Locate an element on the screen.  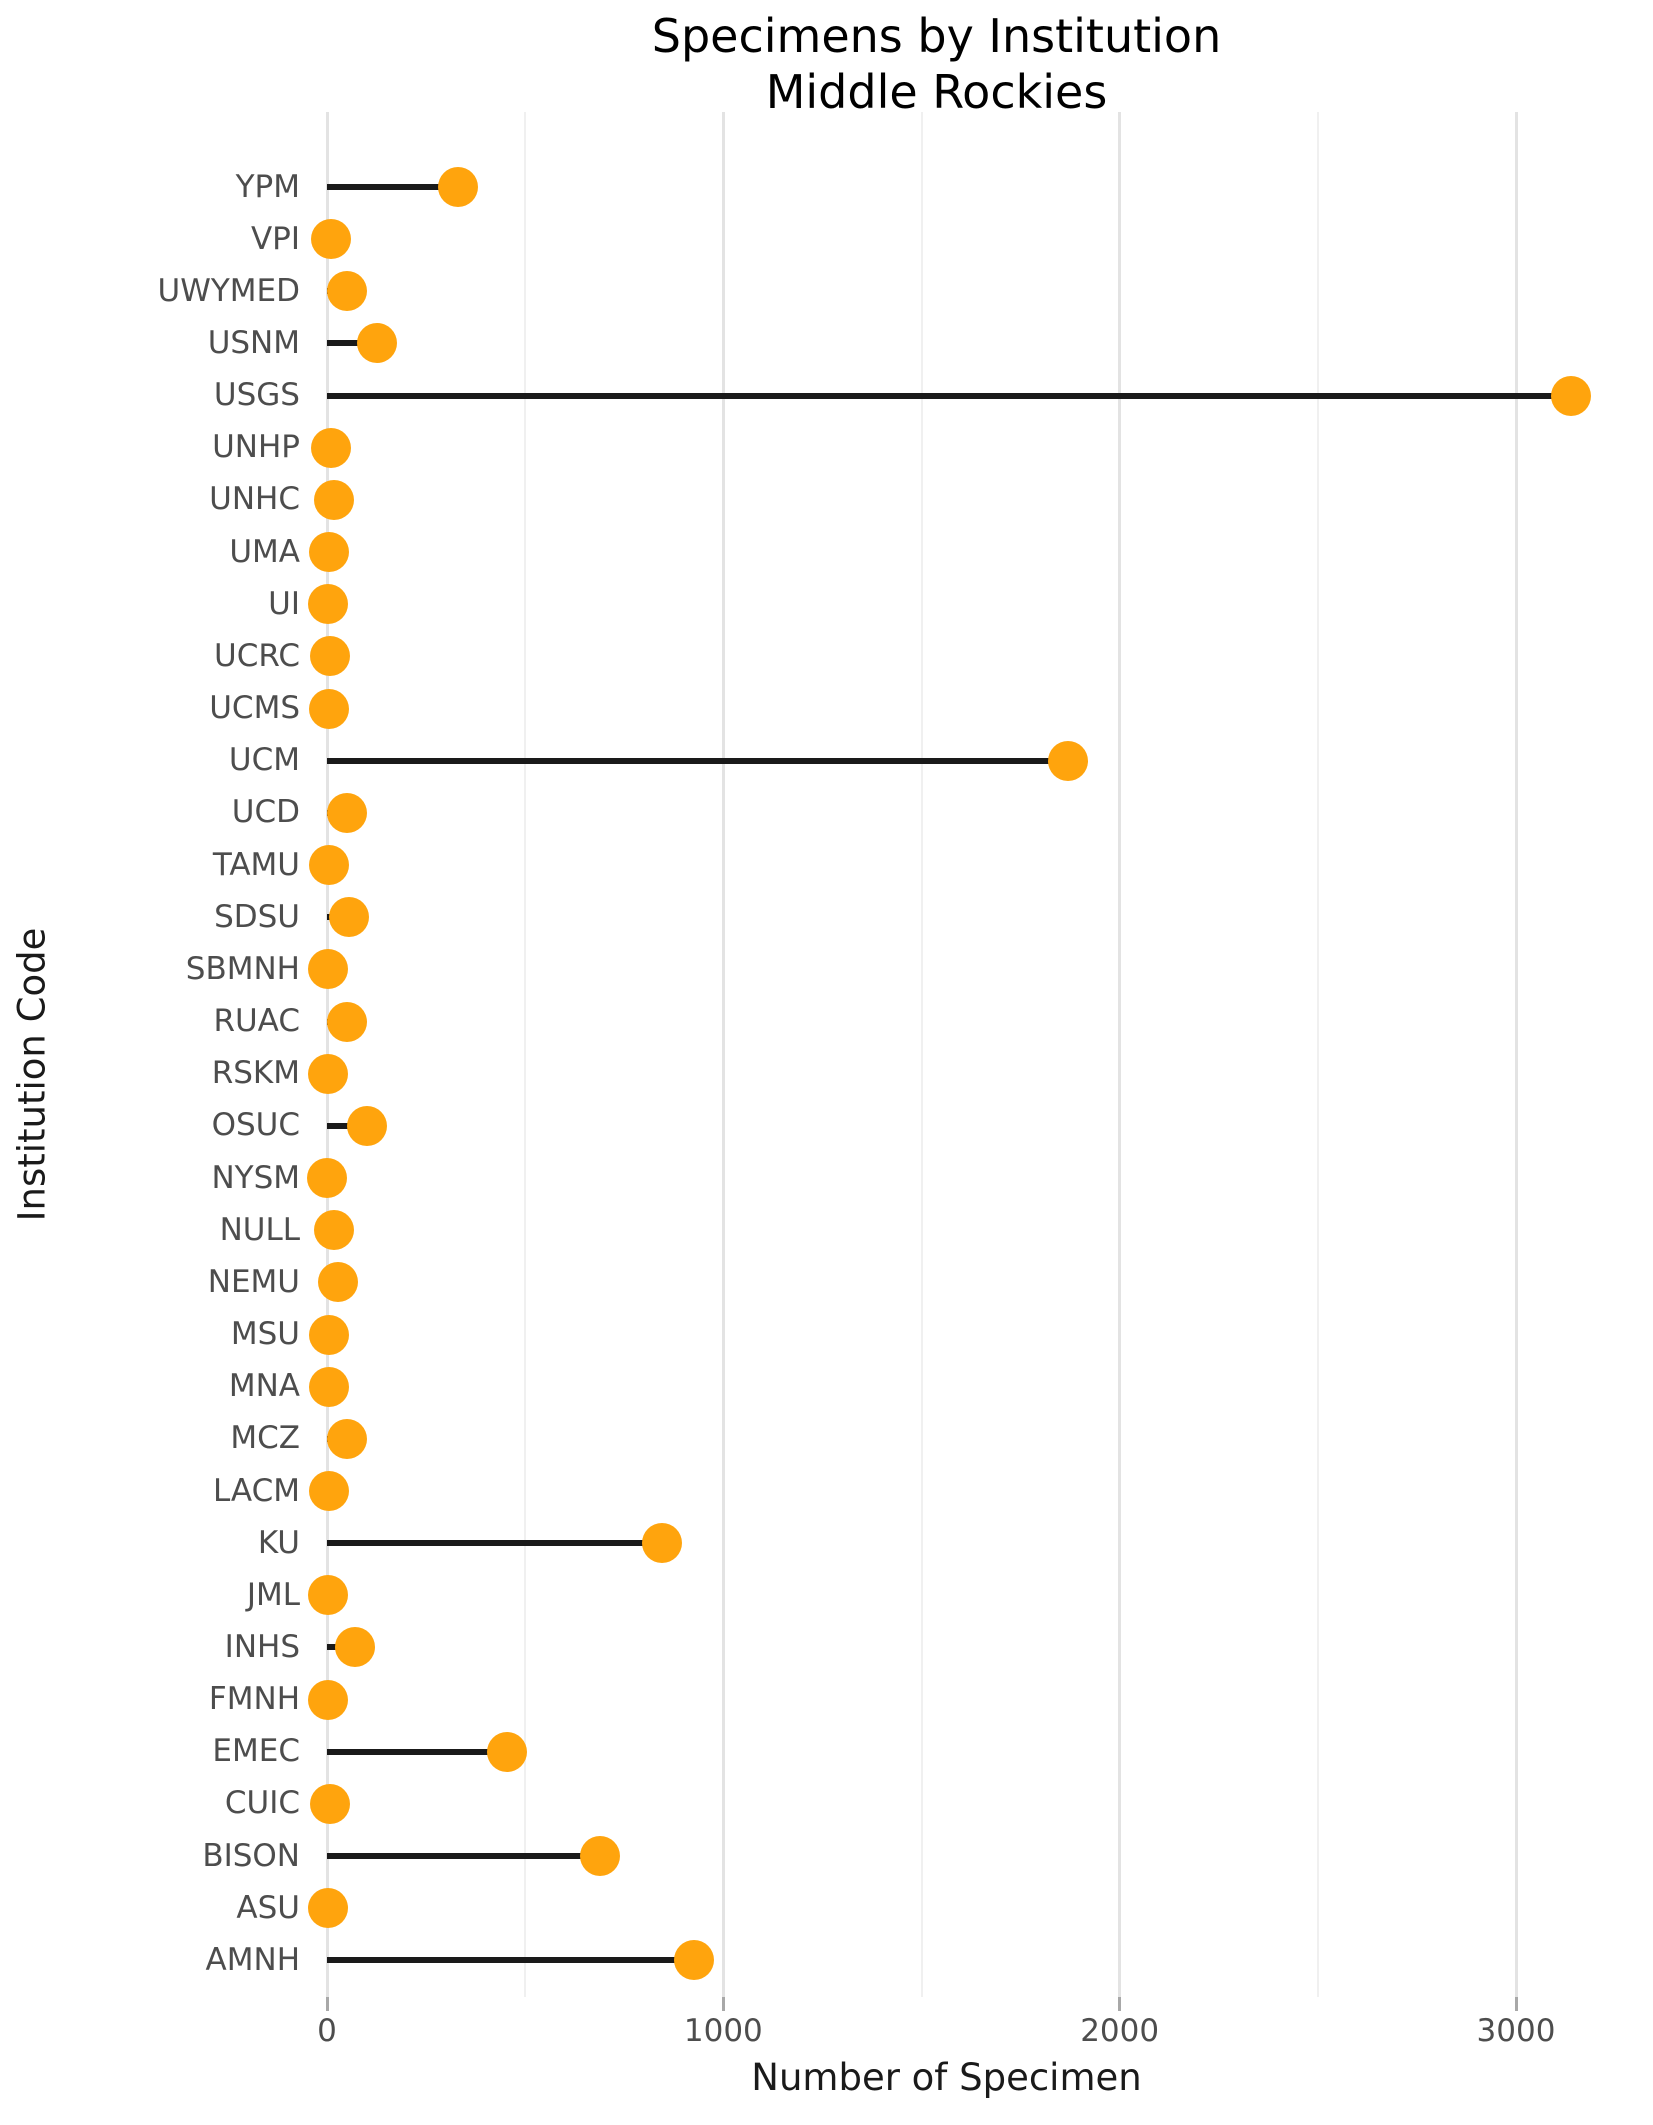
y-tick-label-UCRC: UCRC is located at coordinates (257, 655).